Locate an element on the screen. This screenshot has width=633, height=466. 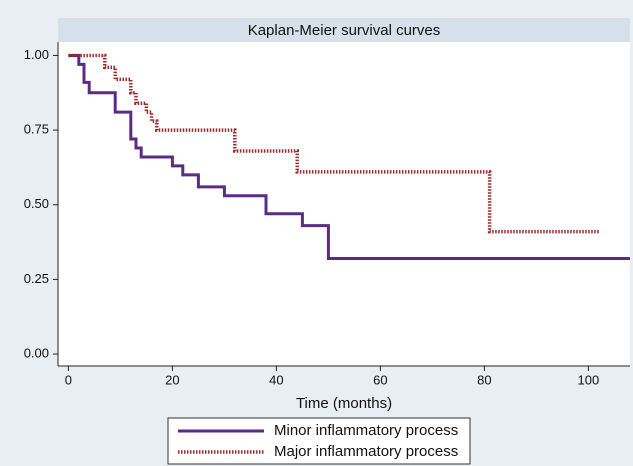
y-tick-label: 1.00 is located at coordinates (36, 54).